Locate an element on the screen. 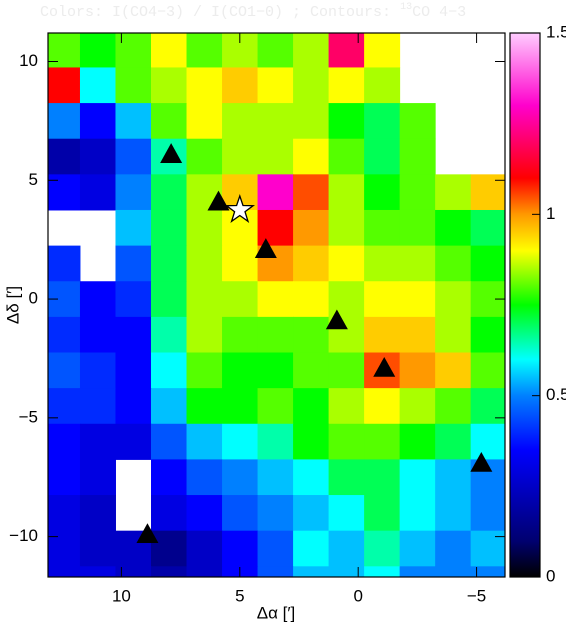 The height and width of the screenshot is (626, 566). y-tick-label: 10 is located at coordinates (28, 60).